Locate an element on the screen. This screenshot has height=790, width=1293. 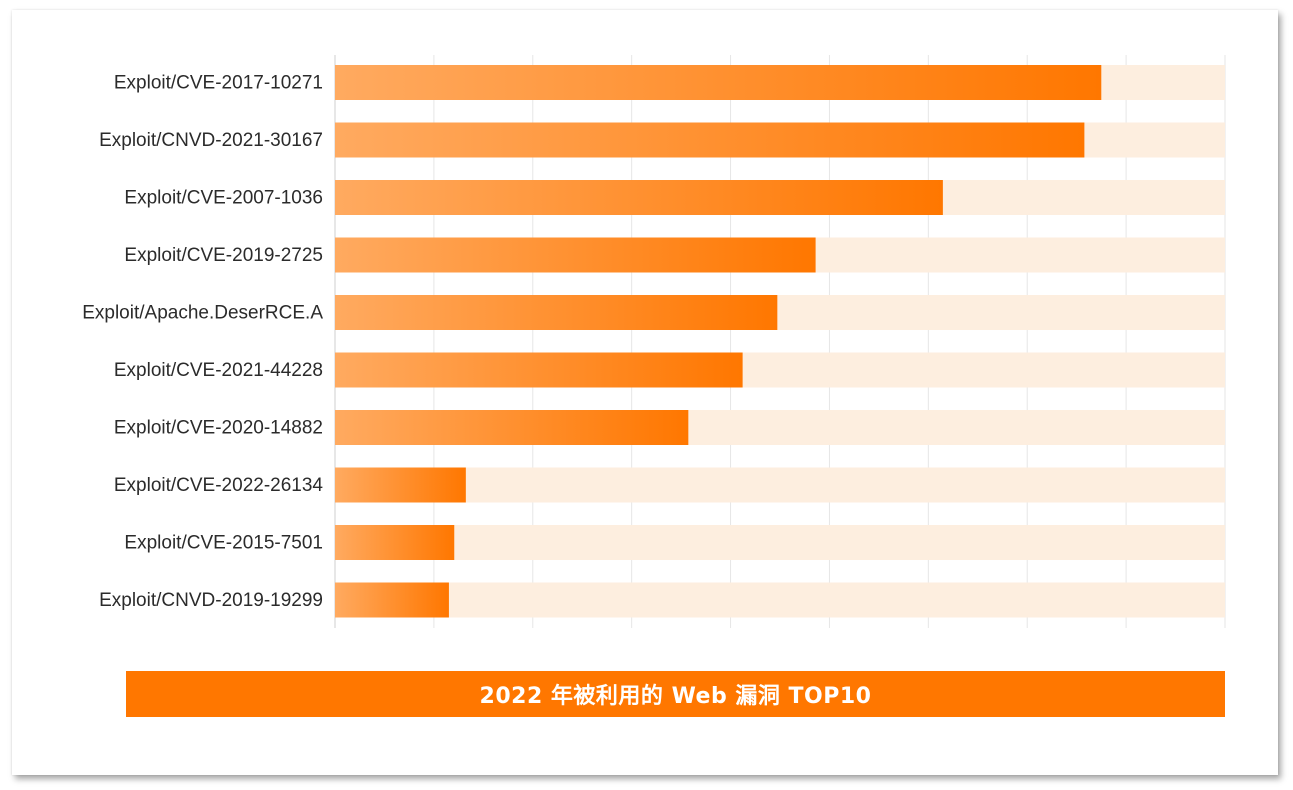
y-tick-label: Exploit/CVE-2007-1036 is located at coordinates (223, 198).